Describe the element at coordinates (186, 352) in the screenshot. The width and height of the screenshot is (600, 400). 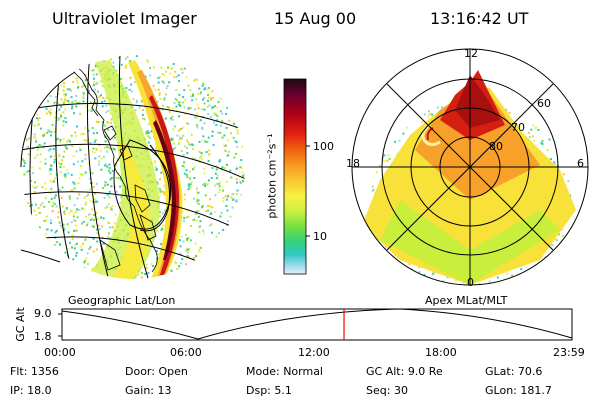
I see `timeline-xtick-1: 06:00` at that location.